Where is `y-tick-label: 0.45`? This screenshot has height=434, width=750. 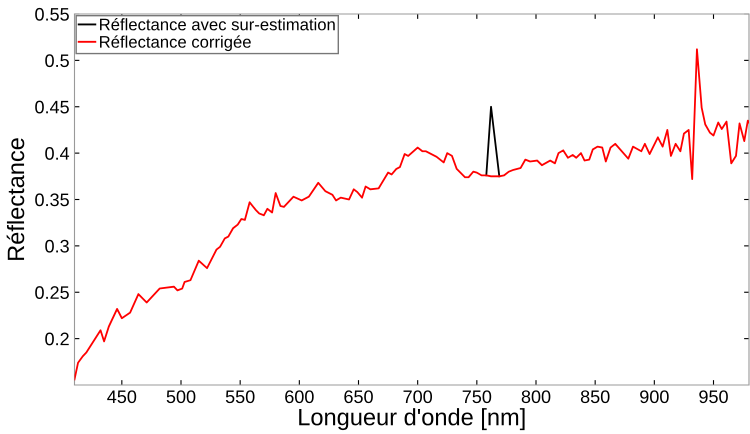 y-tick-label: 0.45 is located at coordinates (52, 107).